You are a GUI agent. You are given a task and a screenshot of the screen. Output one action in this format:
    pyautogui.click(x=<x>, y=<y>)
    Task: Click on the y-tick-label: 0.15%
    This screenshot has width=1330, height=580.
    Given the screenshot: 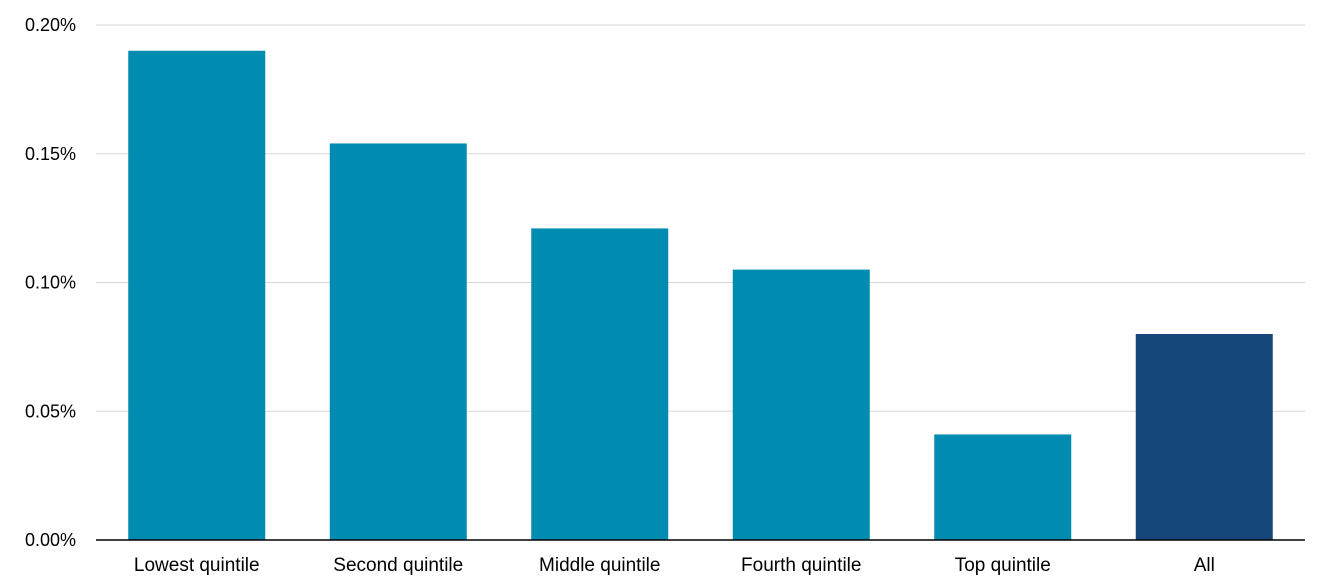 What is the action you would take?
    pyautogui.click(x=50, y=154)
    